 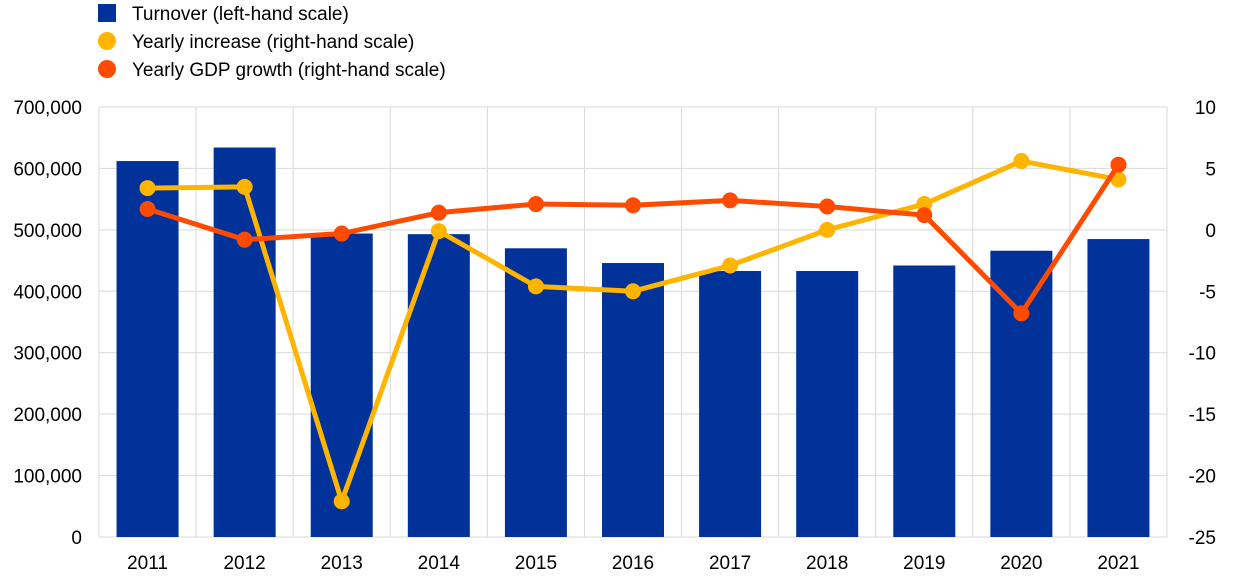 I want to click on left-tick-label: 100,000, so click(x=47, y=477).